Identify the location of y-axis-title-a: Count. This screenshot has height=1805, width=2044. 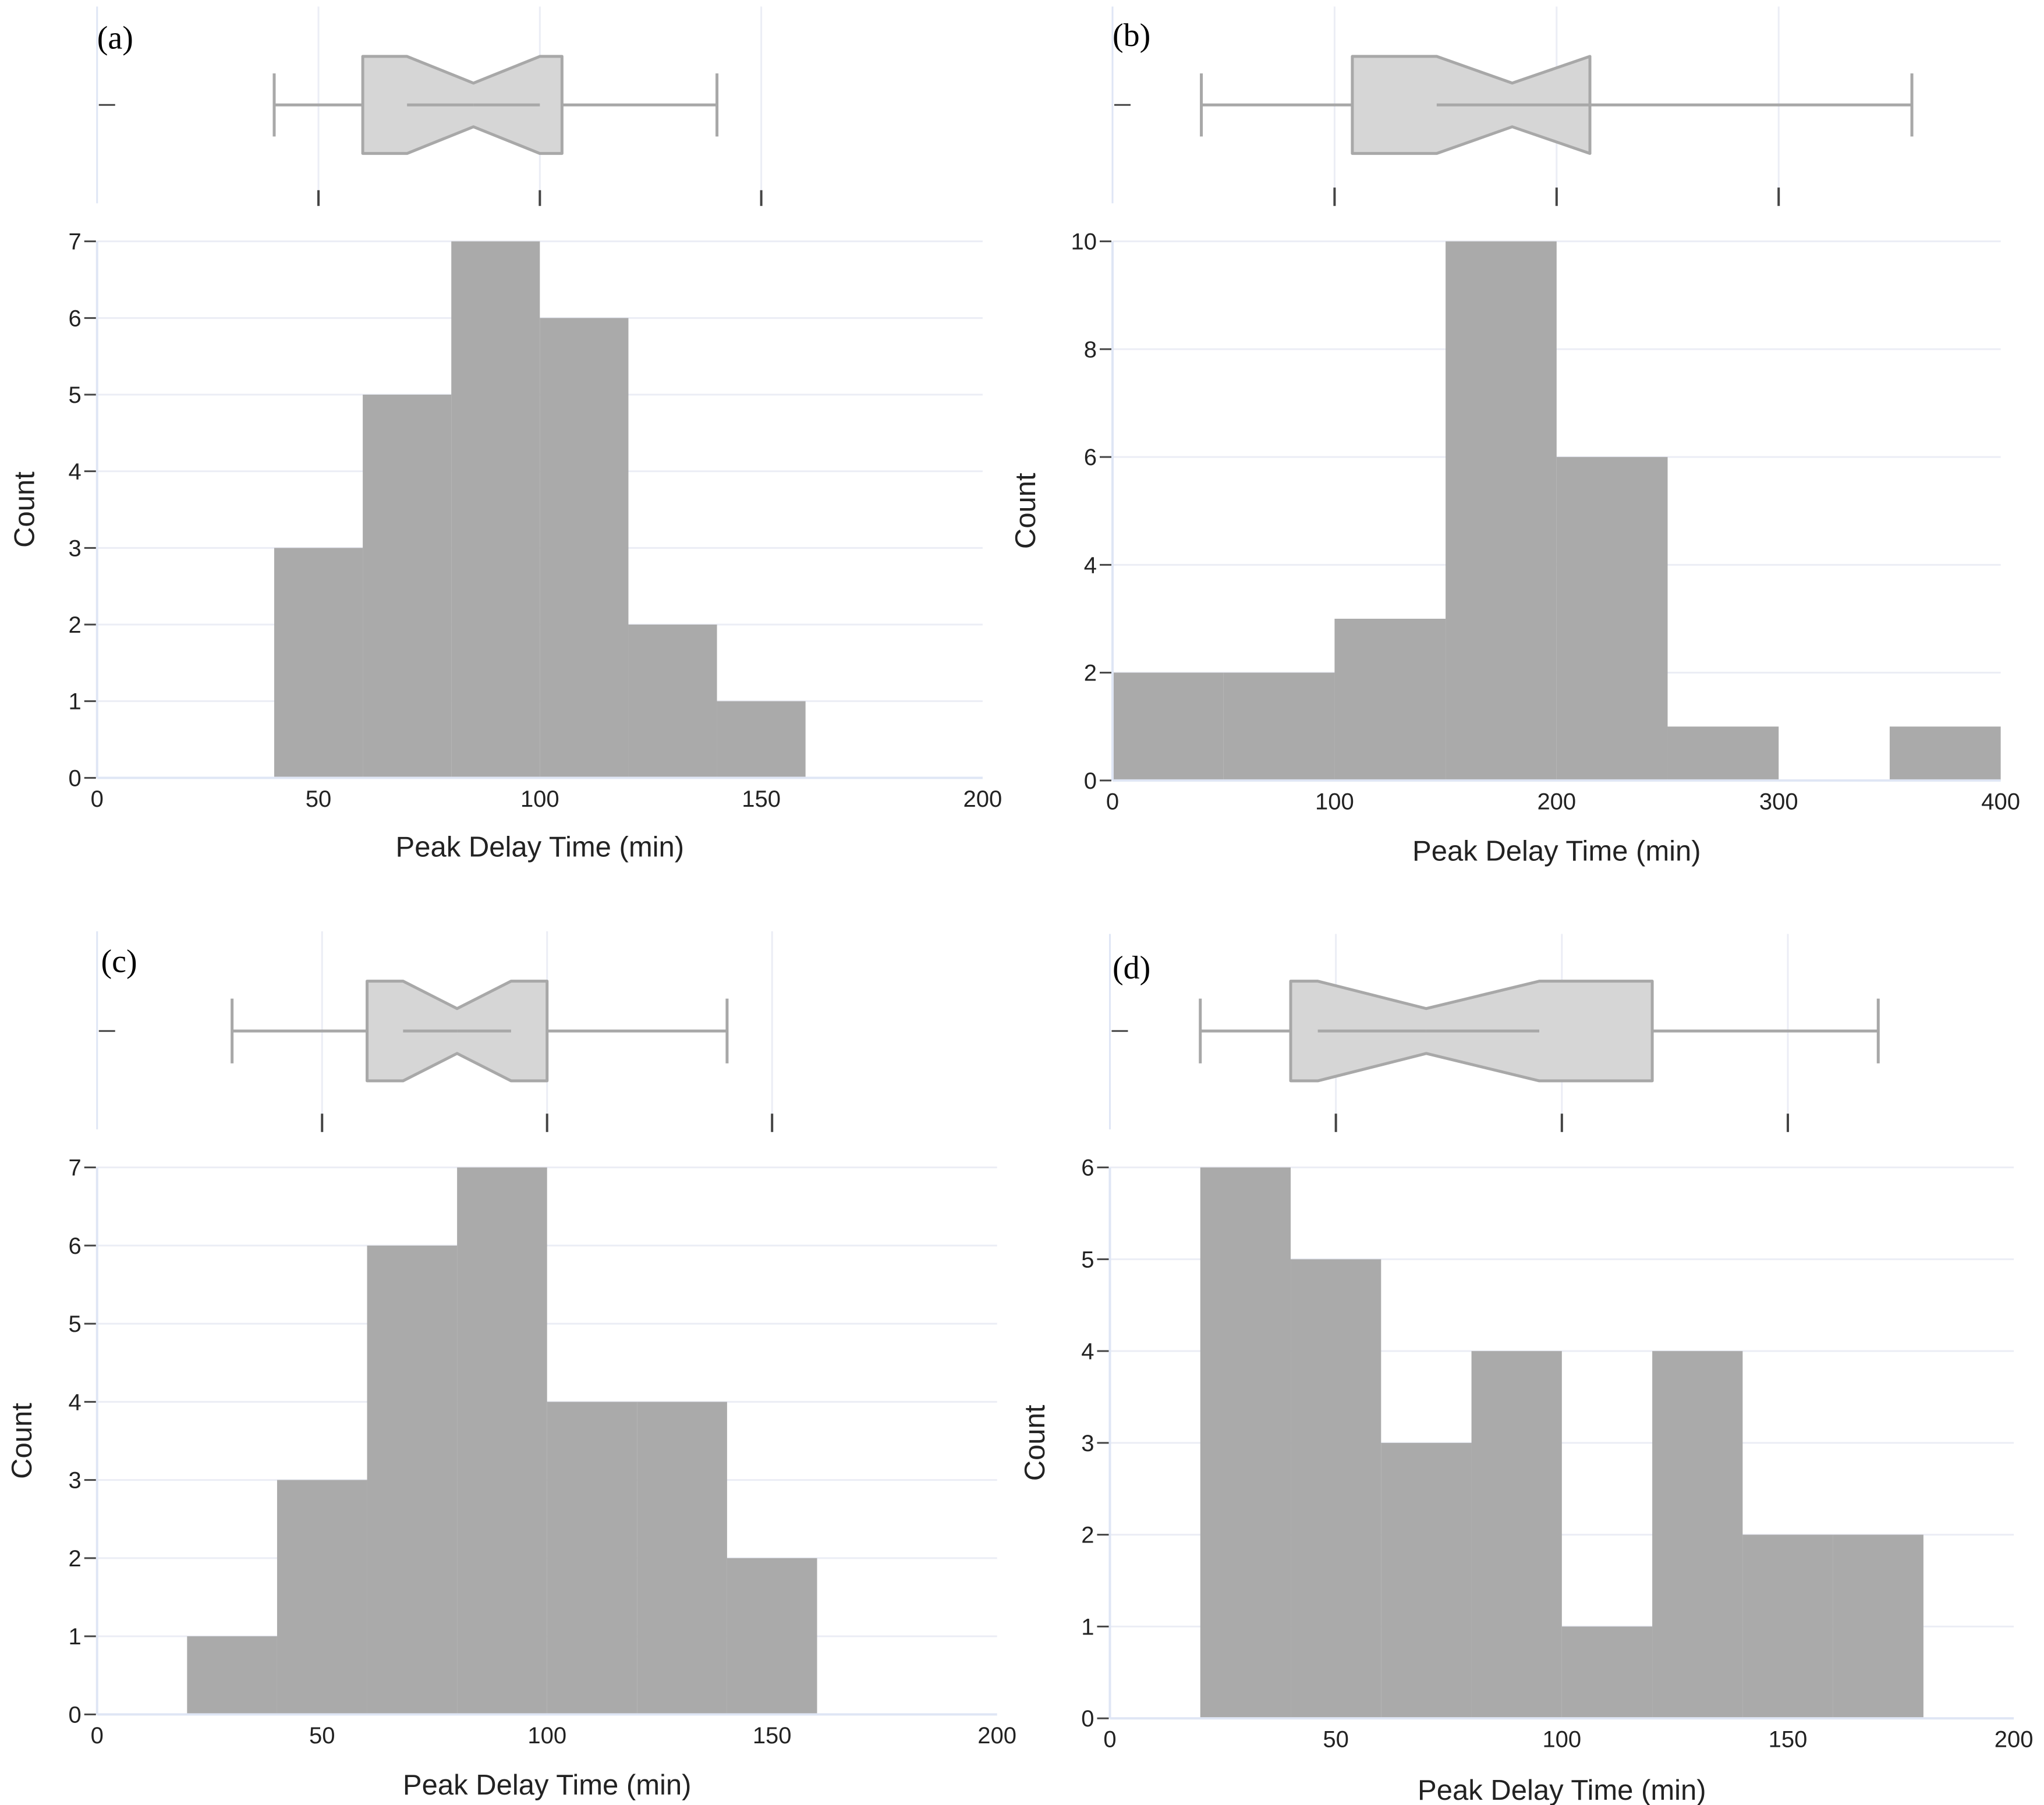
(25, 509).